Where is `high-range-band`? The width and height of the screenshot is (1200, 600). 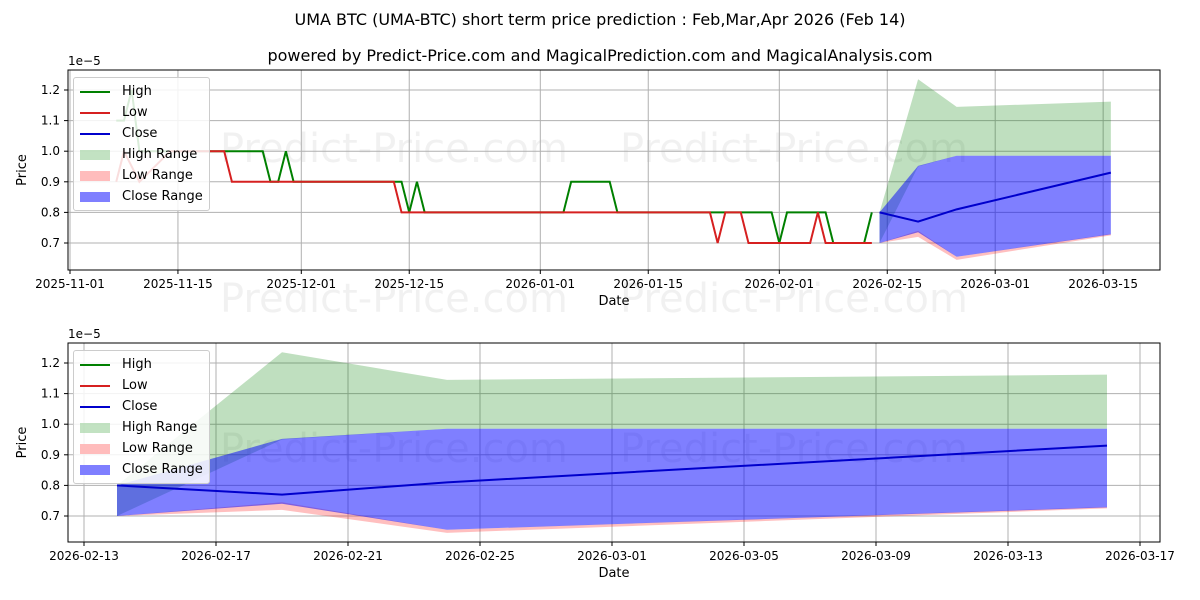 high-range-band is located at coordinates (995, 161).